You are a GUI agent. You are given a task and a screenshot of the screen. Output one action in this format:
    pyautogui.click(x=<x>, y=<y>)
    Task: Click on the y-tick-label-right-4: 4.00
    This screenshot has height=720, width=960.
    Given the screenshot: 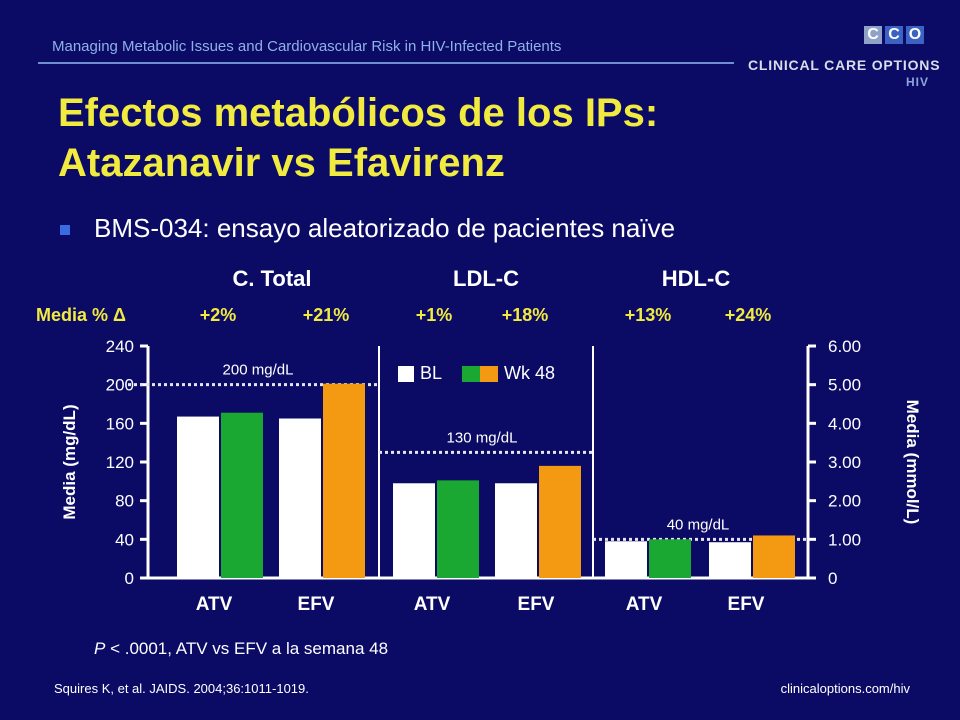 What is the action you would take?
    pyautogui.click(x=844, y=423)
    